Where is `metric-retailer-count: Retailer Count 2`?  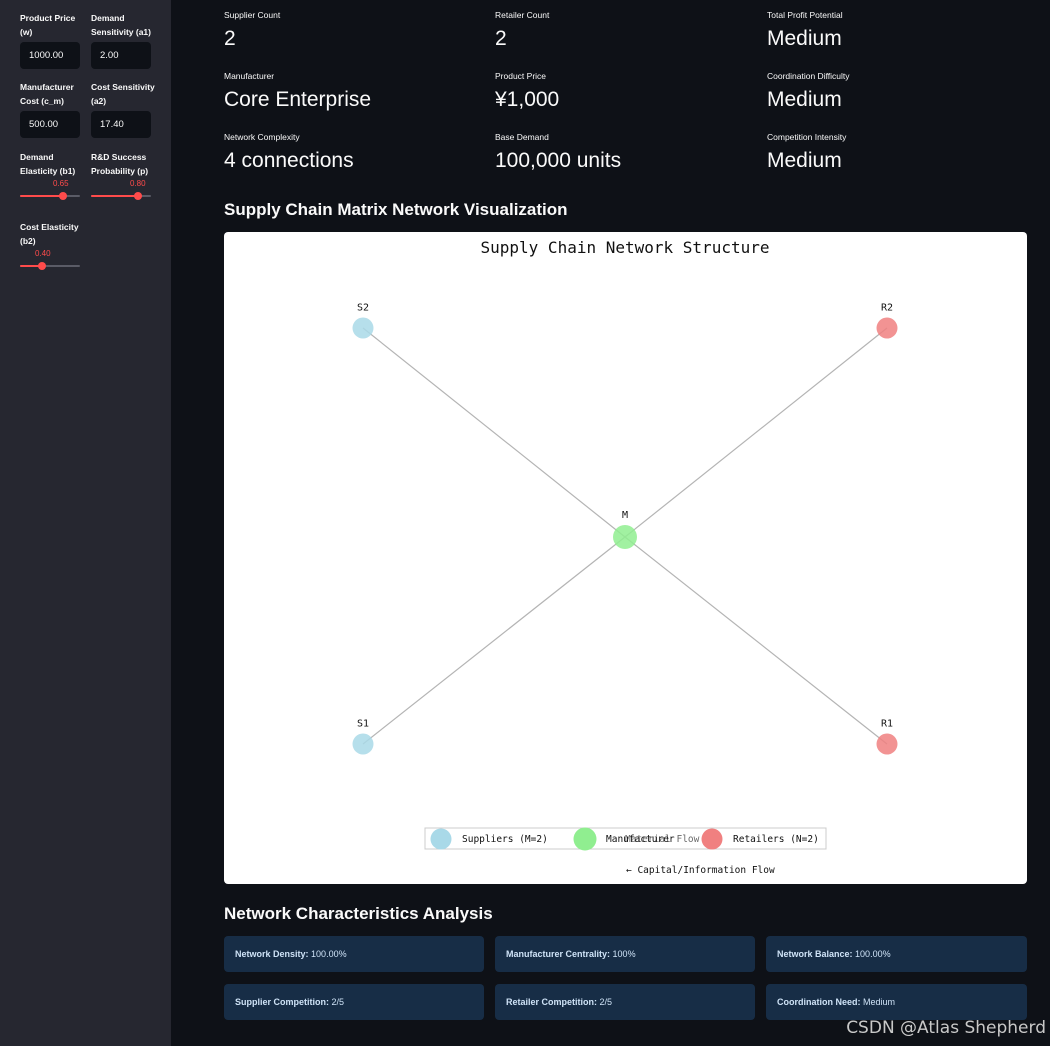 metric-retailer-count: Retailer Count 2 is located at coordinates (522, 31).